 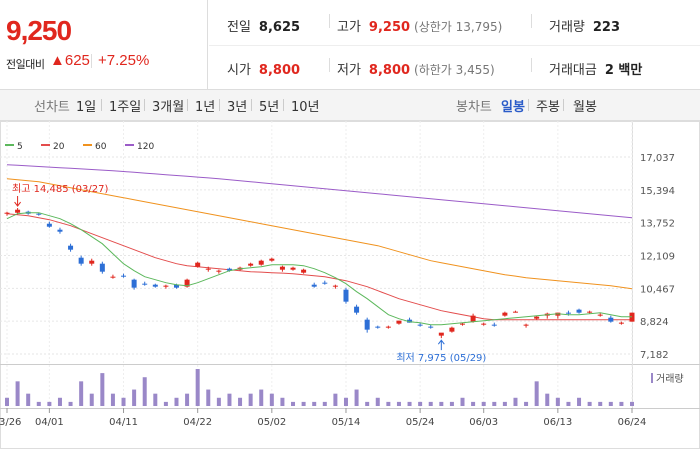 What do you see at coordinates (49, 422) in the screenshot?
I see `x-tick-label: 04/01` at bounding box center [49, 422].